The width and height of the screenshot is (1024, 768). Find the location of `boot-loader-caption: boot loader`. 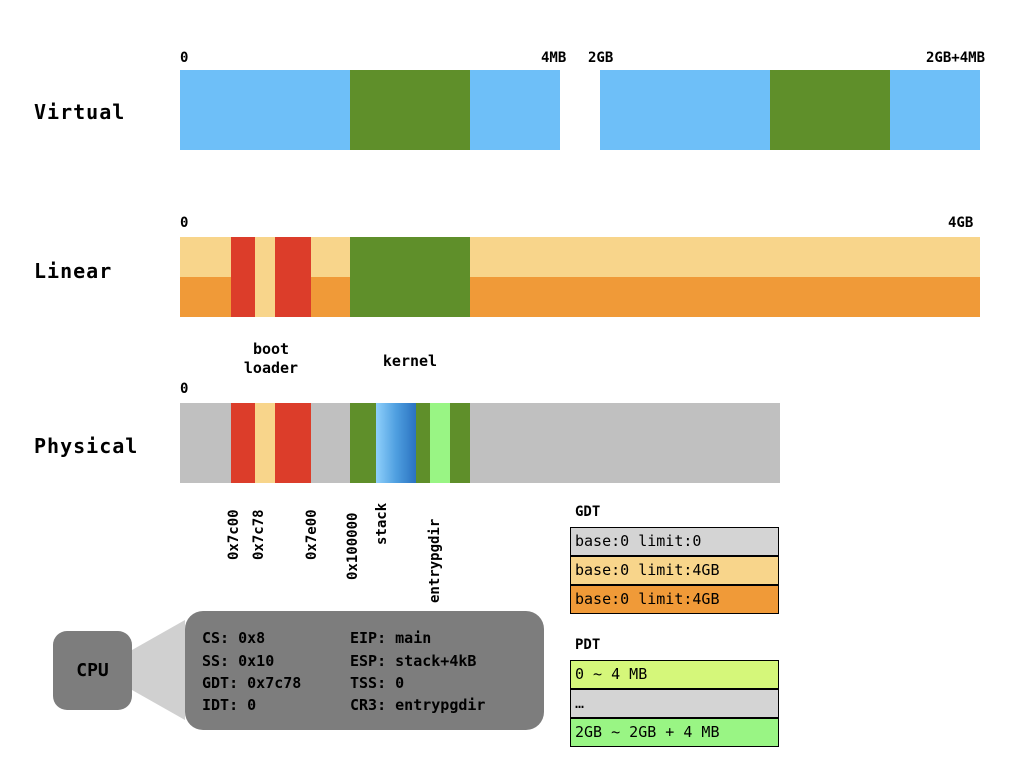

boot-loader-caption: boot loader is located at coordinates (271, 359).